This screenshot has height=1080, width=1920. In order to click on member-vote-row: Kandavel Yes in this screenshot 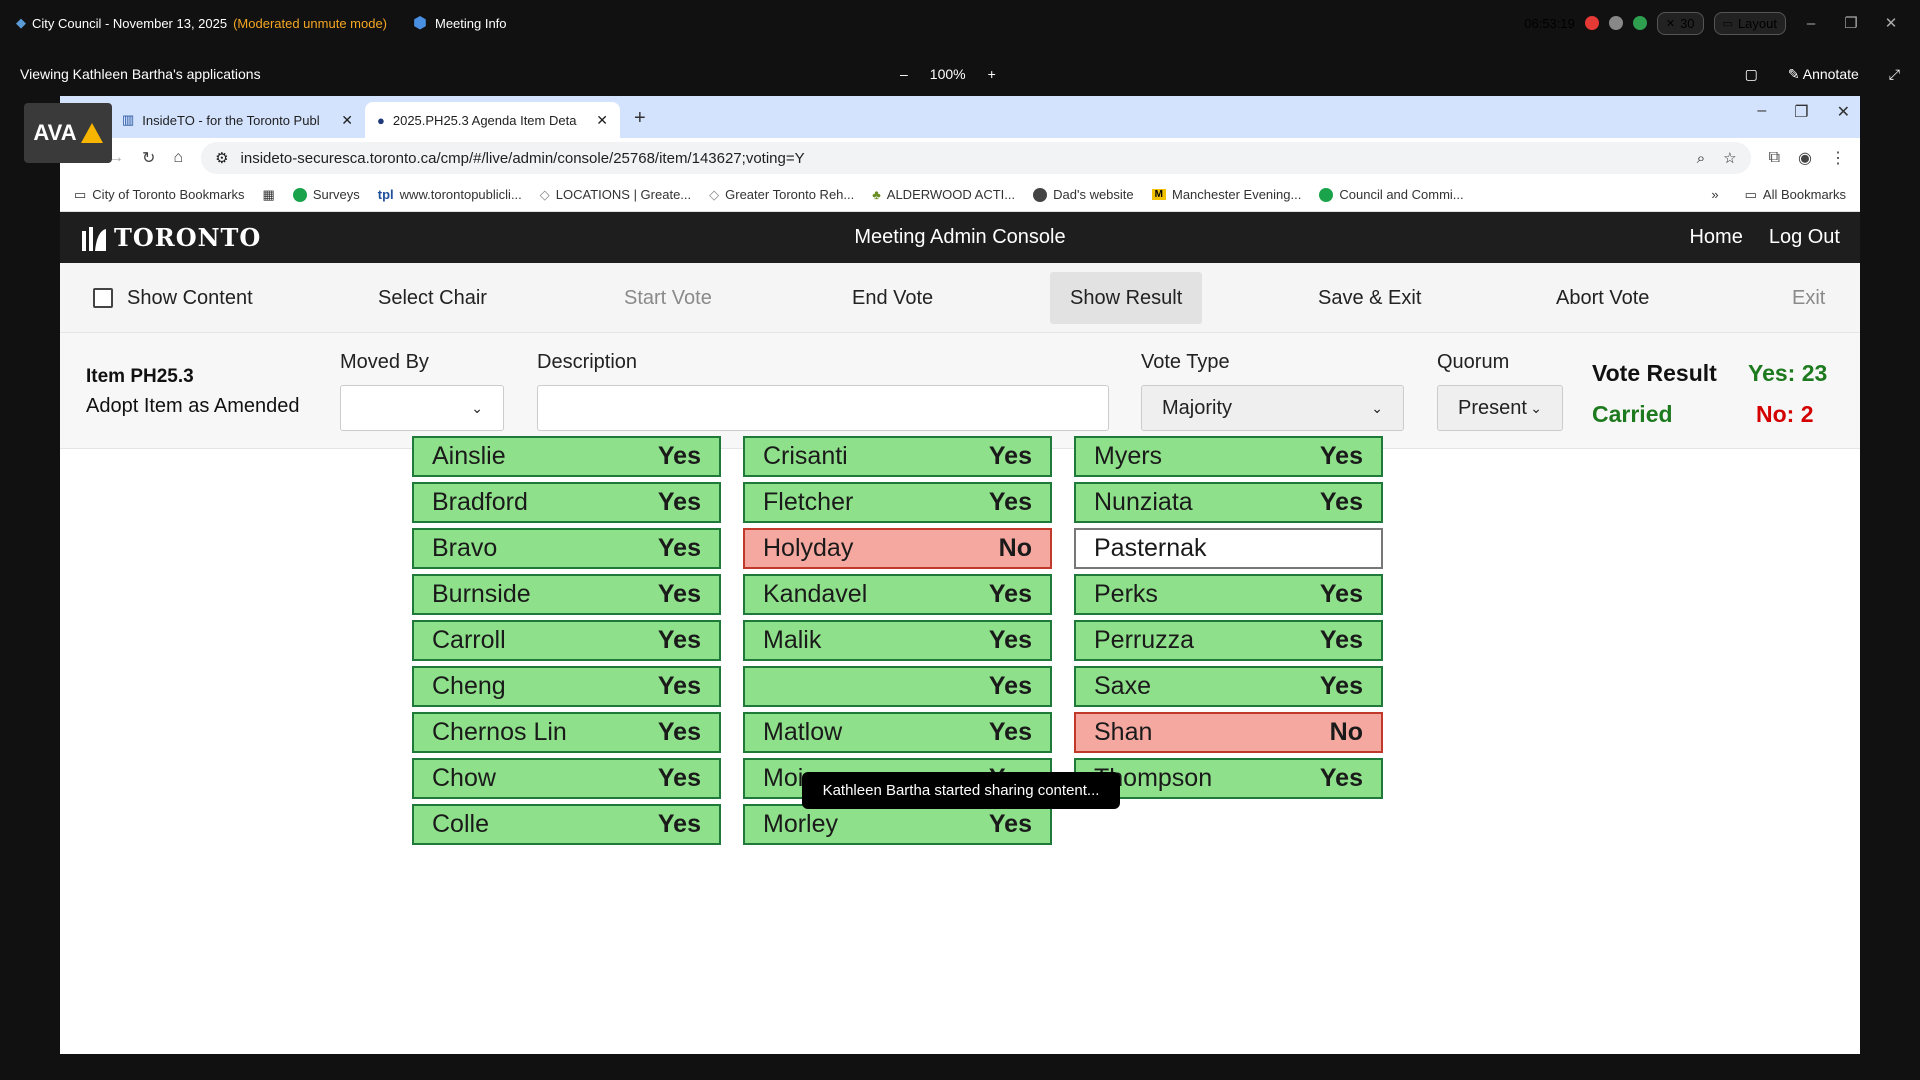, I will do `click(897, 594)`.